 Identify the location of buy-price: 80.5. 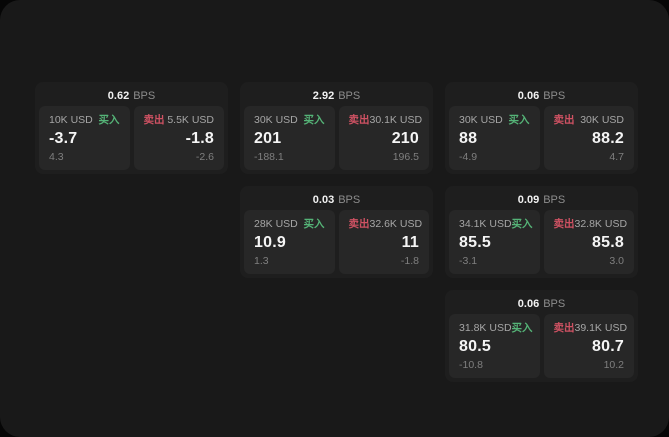
(475, 346).